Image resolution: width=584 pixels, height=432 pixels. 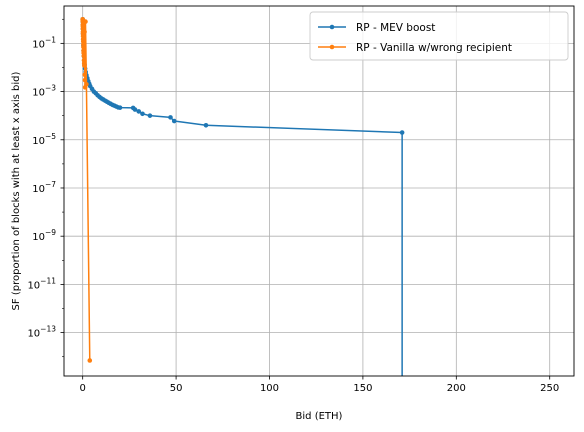 What do you see at coordinates (82, 388) in the screenshot?
I see `x-tick-label: 0` at bounding box center [82, 388].